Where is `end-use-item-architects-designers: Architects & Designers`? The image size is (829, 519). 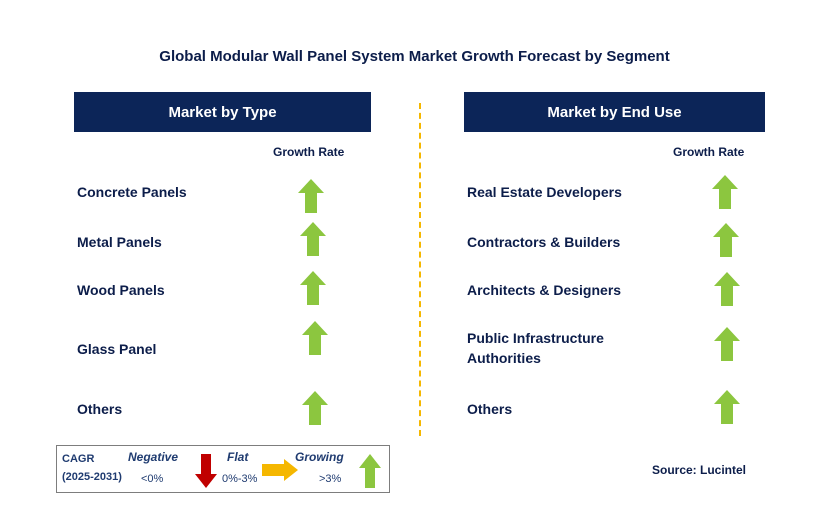 end-use-item-architects-designers: Architects & Designers is located at coordinates (544, 290).